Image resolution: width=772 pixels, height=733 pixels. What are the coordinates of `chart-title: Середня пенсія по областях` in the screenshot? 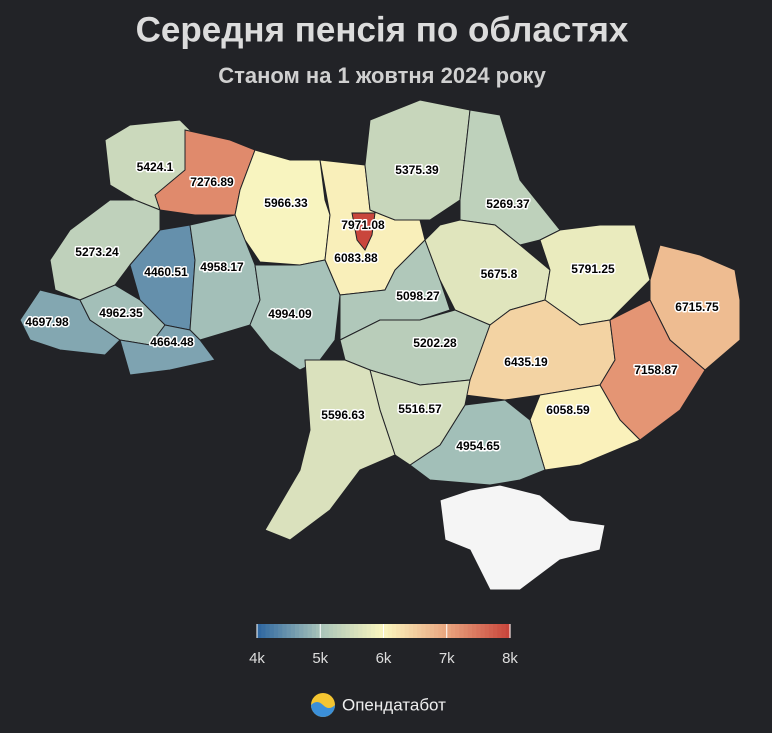 It's located at (382, 29).